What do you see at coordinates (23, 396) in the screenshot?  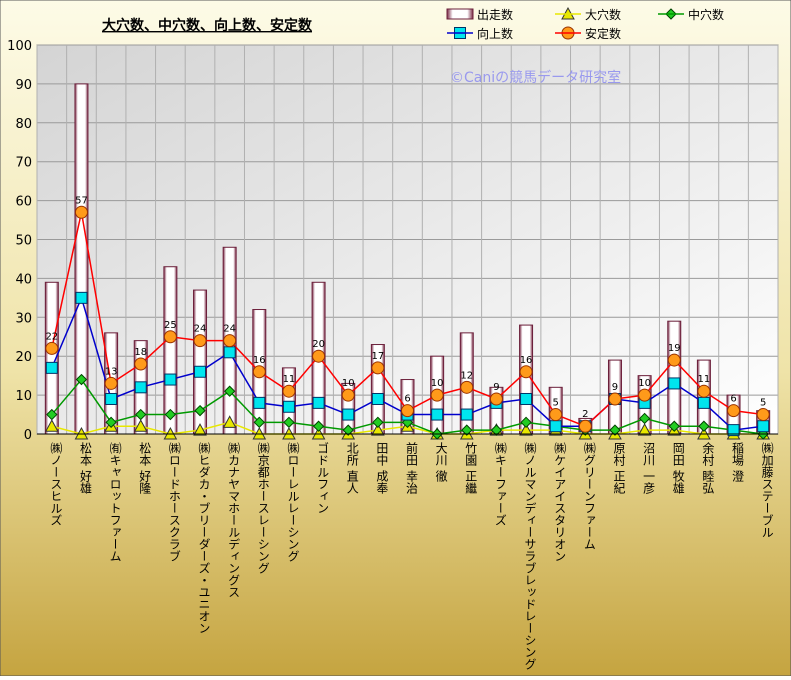 I see `y-tick-label: 10` at bounding box center [23, 396].